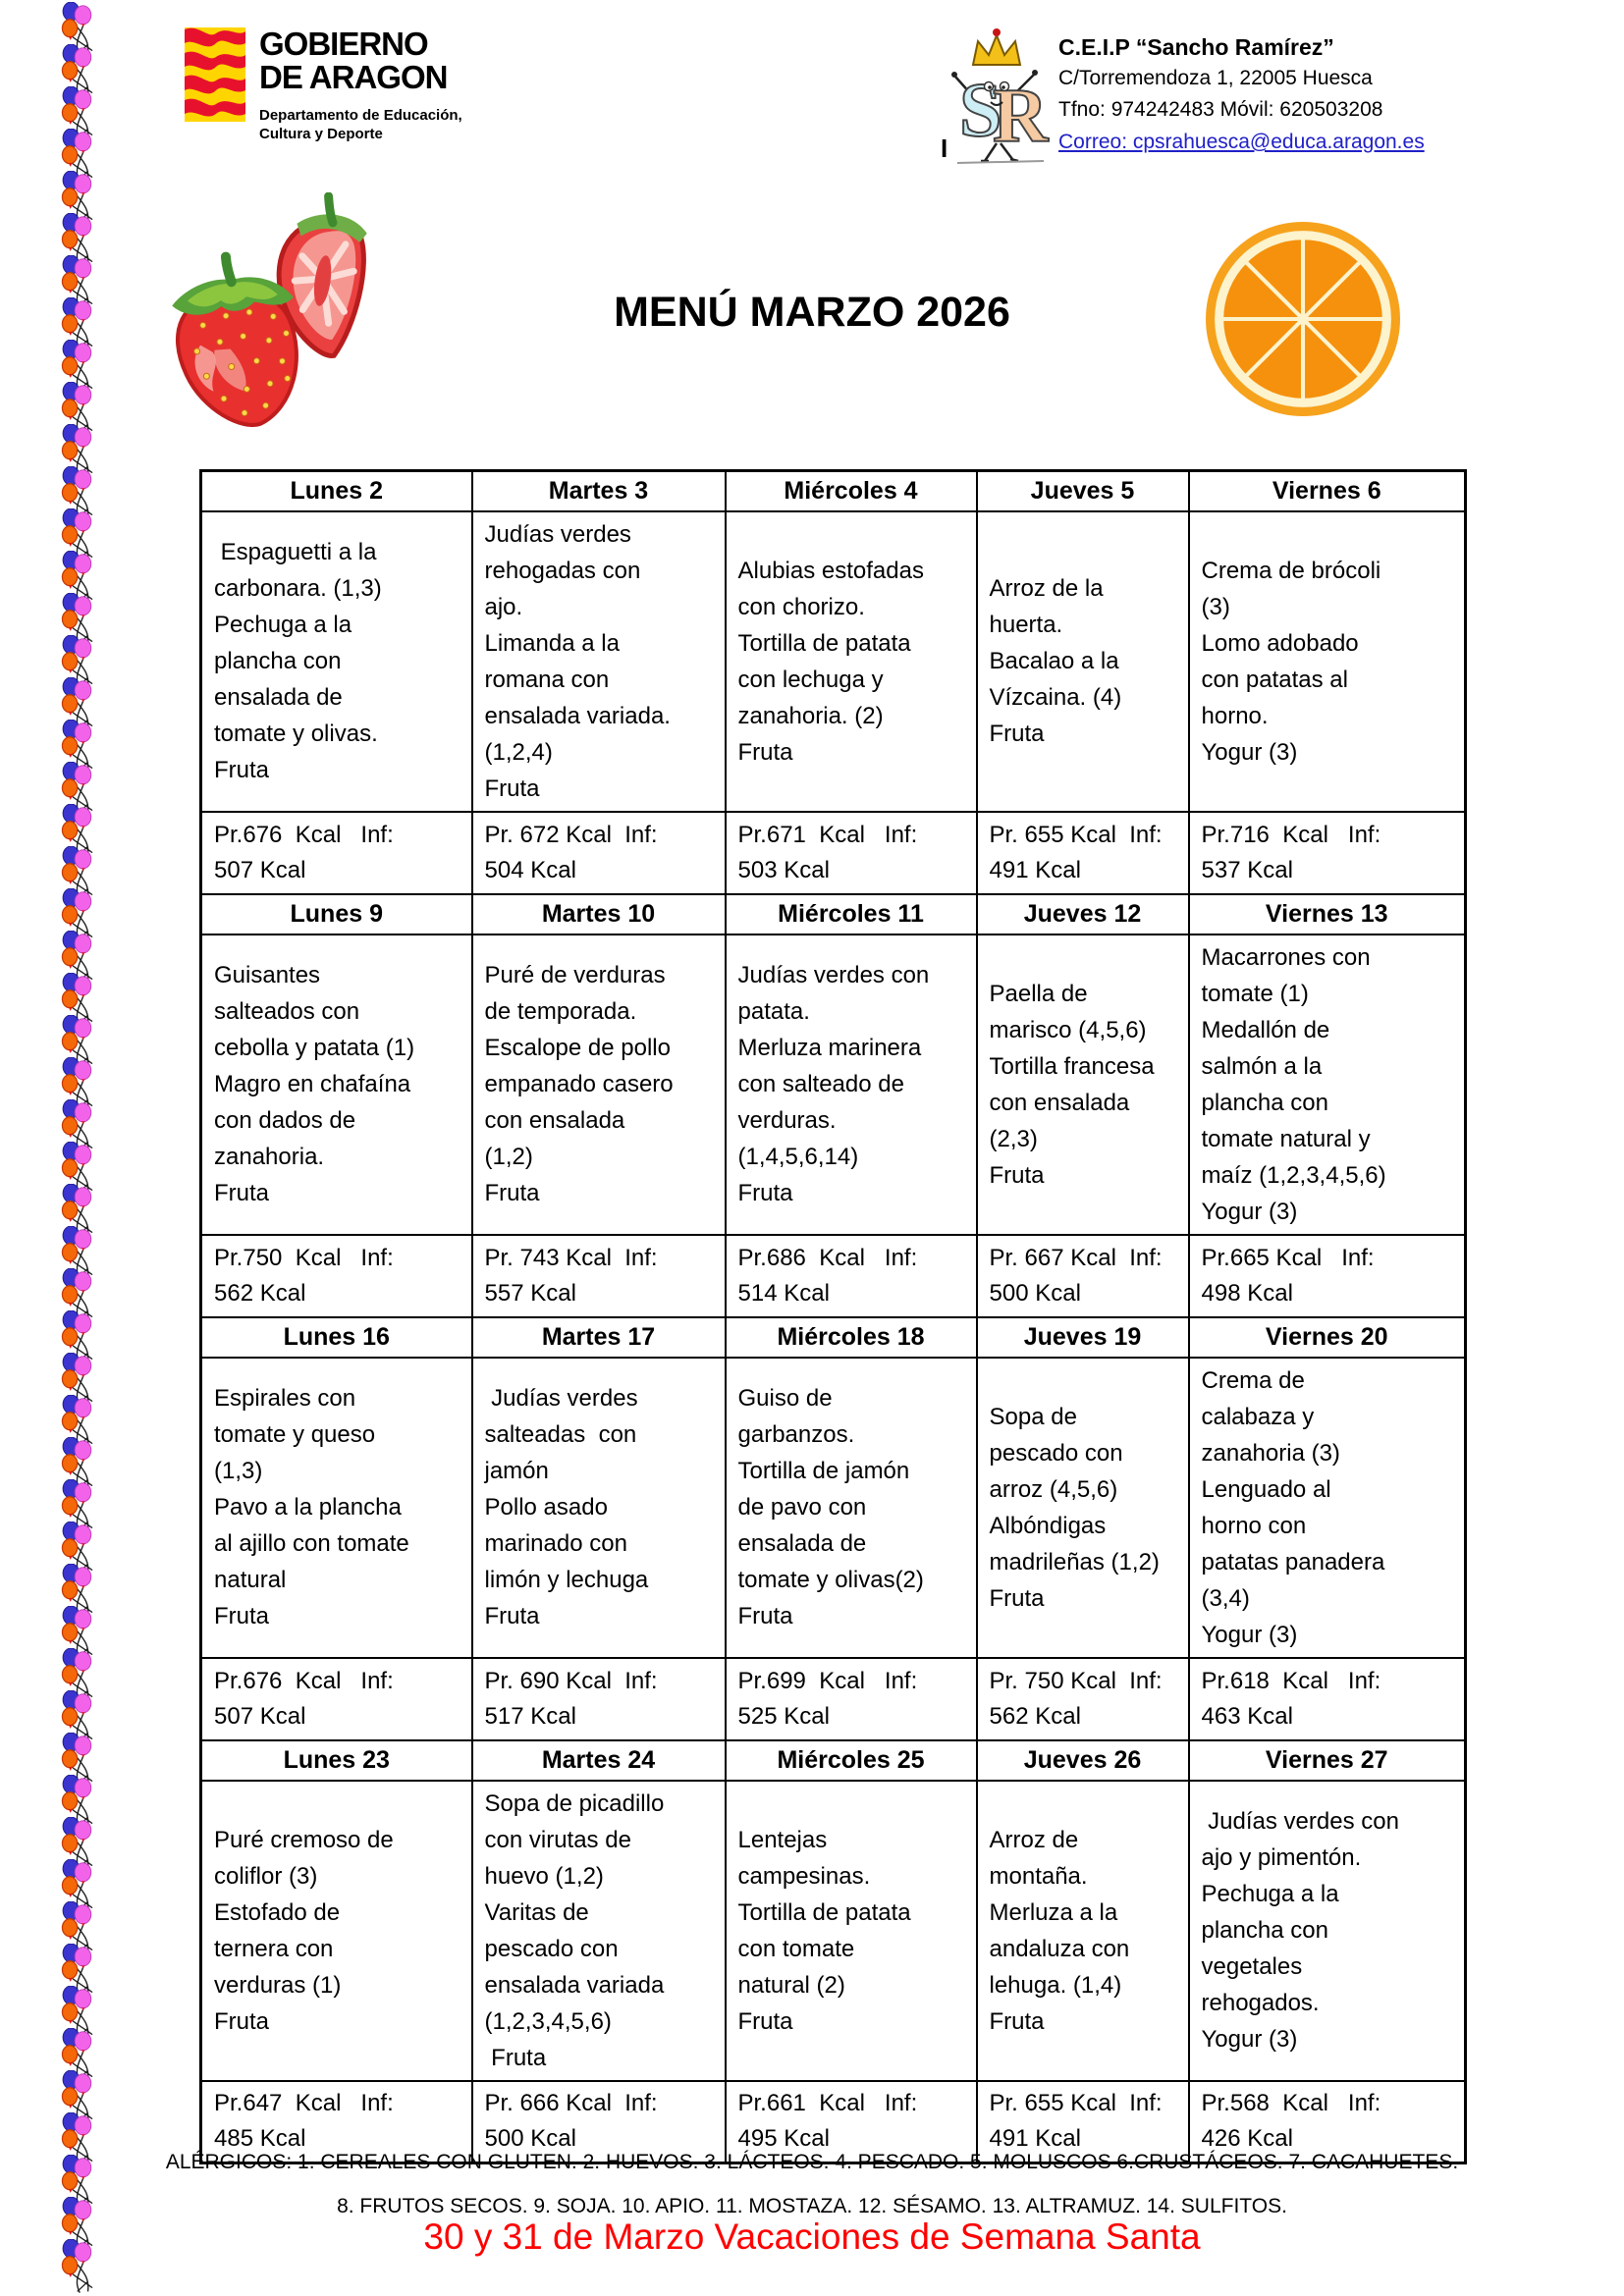  What do you see at coordinates (851, 1698) in the screenshot?
I see `kcal-cell: Pr.699 Kcal Inf: 525 Kcal` at bounding box center [851, 1698].